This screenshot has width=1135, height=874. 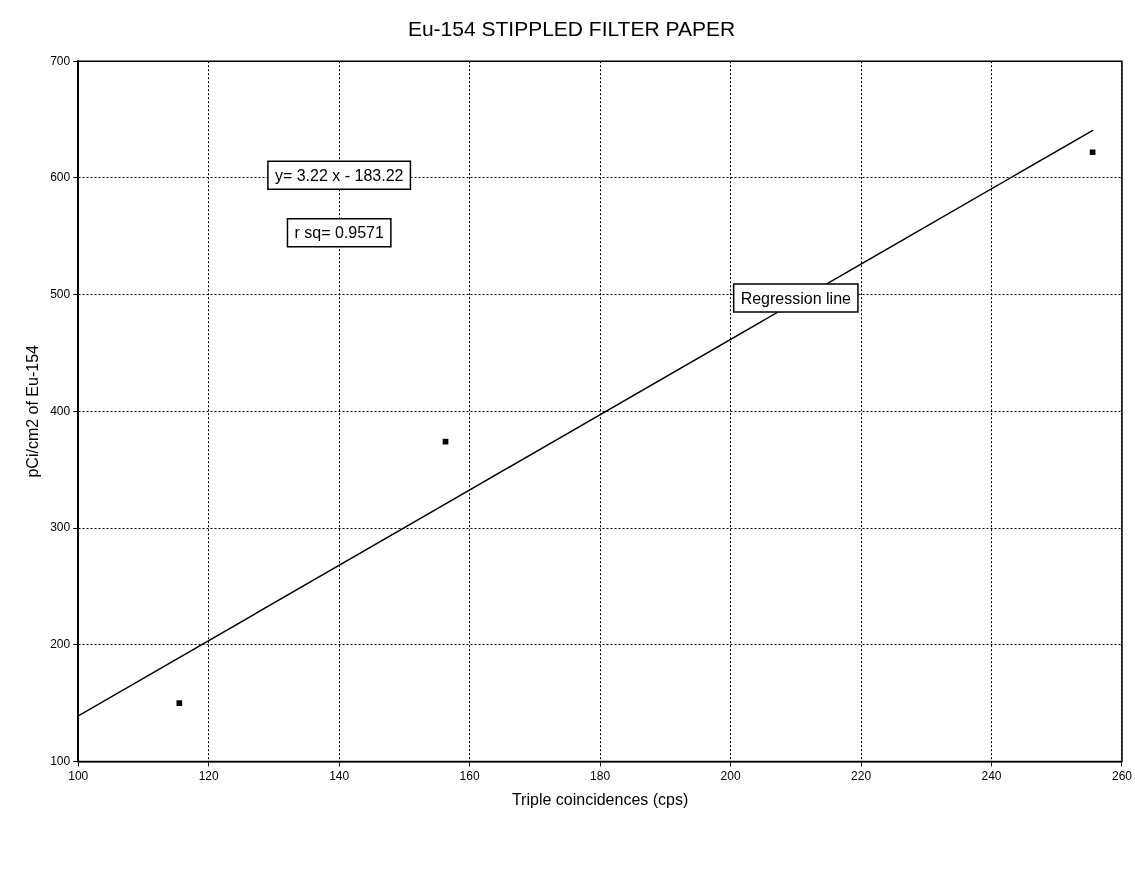 I want to click on chart-title: Eu-154 STIPPLED FILTER PAPER, so click(x=571, y=29).